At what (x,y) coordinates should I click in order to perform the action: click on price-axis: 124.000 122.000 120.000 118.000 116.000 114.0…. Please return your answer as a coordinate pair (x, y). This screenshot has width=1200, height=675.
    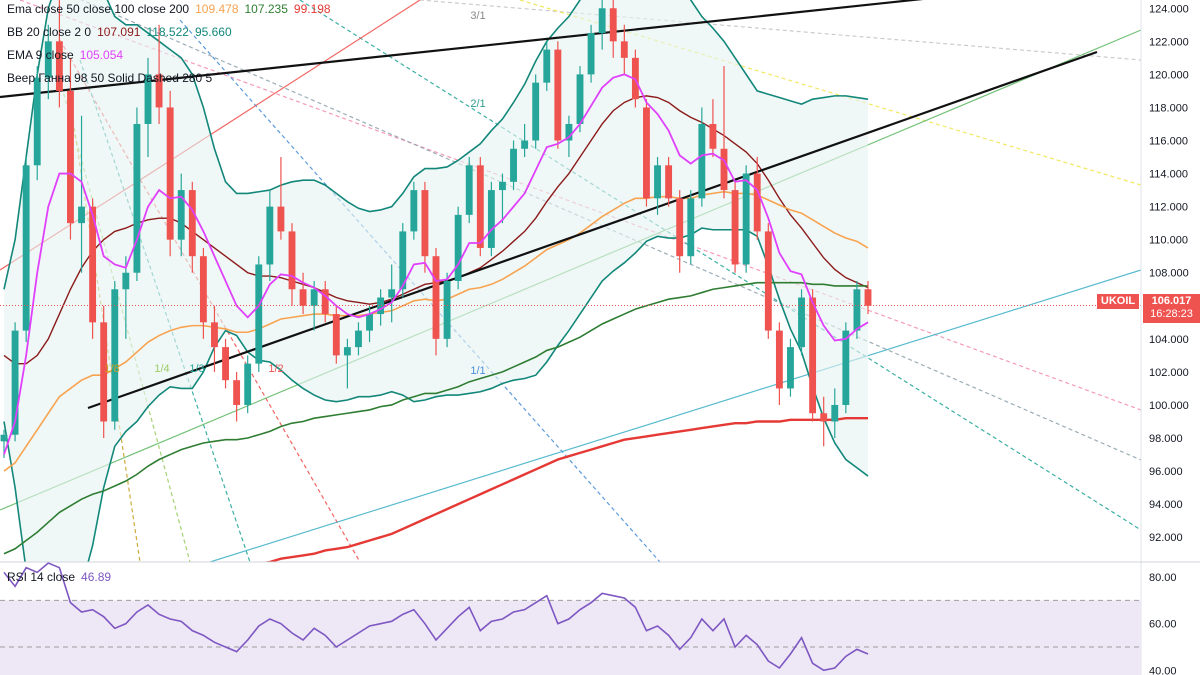
    Looking at the image, I should click on (1170, 337).